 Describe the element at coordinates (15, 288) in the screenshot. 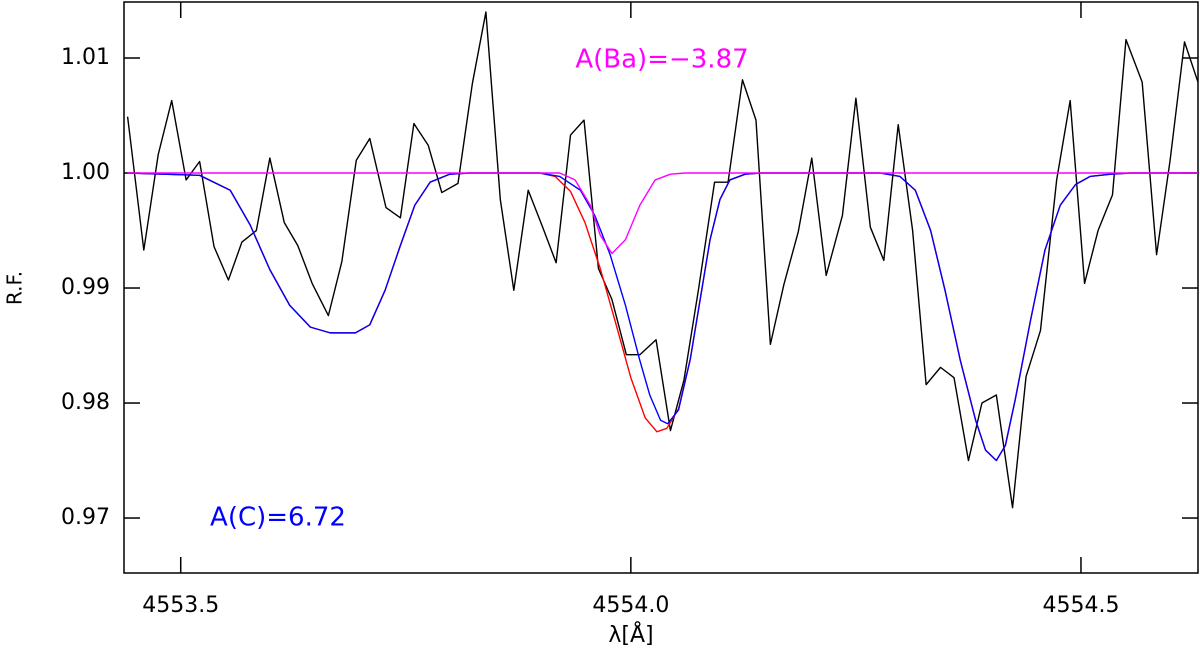

I see `y-axis-label: R.F.` at that location.